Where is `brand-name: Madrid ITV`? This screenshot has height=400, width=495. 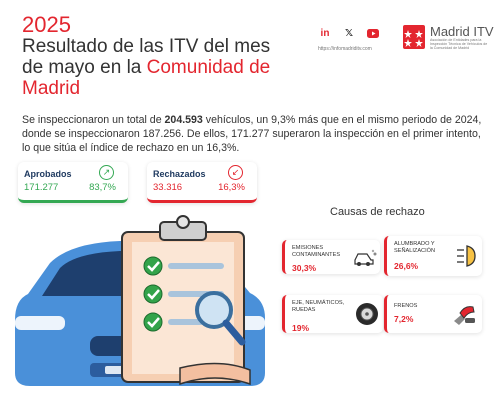 brand-name: Madrid ITV is located at coordinates (462, 31).